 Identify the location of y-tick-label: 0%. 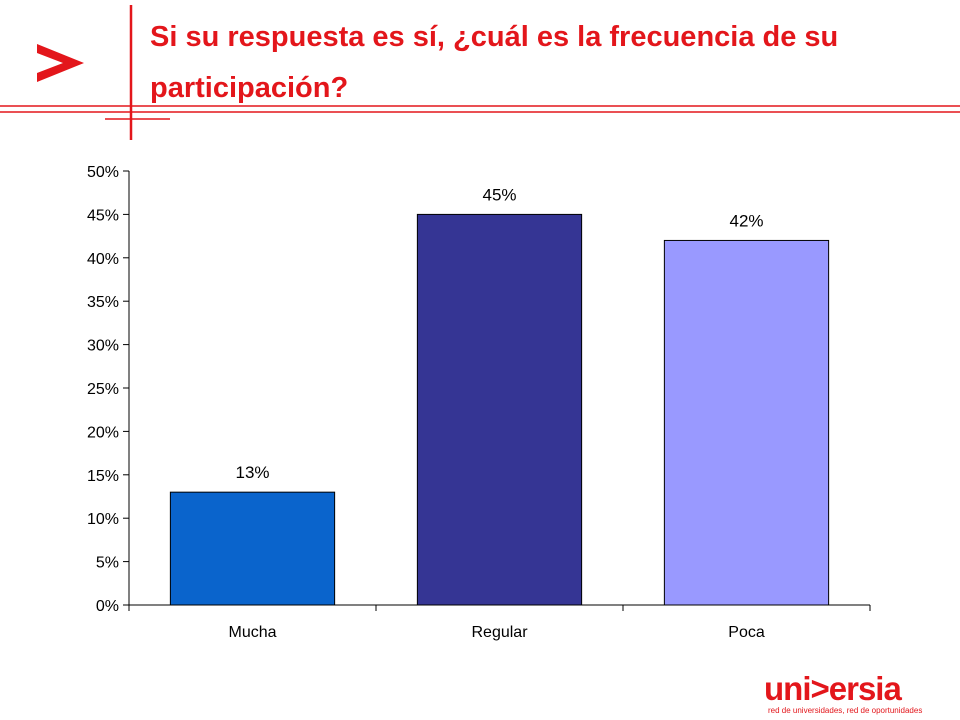
(107, 606).